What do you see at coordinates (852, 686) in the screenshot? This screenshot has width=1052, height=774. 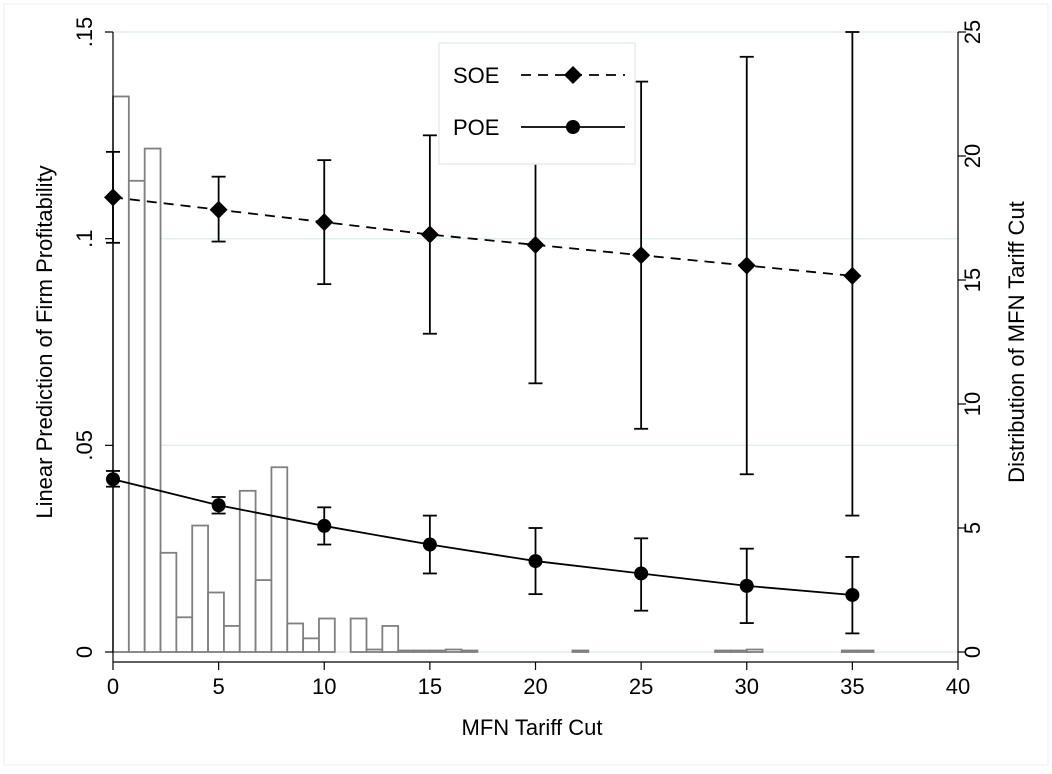 I see `x-tick-label: 35` at bounding box center [852, 686].